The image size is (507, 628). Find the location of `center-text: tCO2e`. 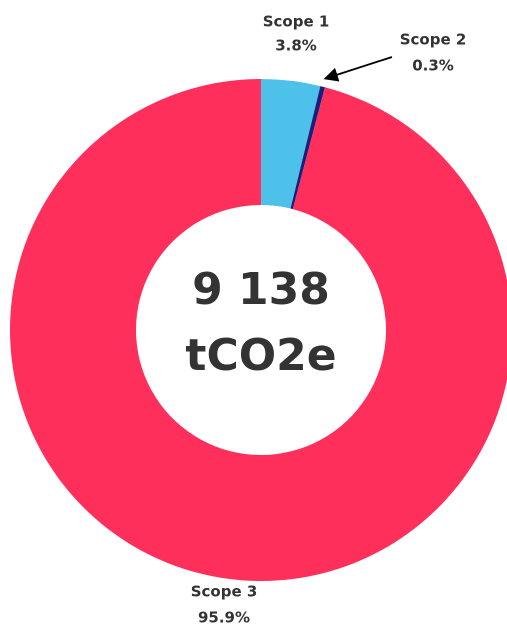

center-text: tCO2e is located at coordinates (260, 355).